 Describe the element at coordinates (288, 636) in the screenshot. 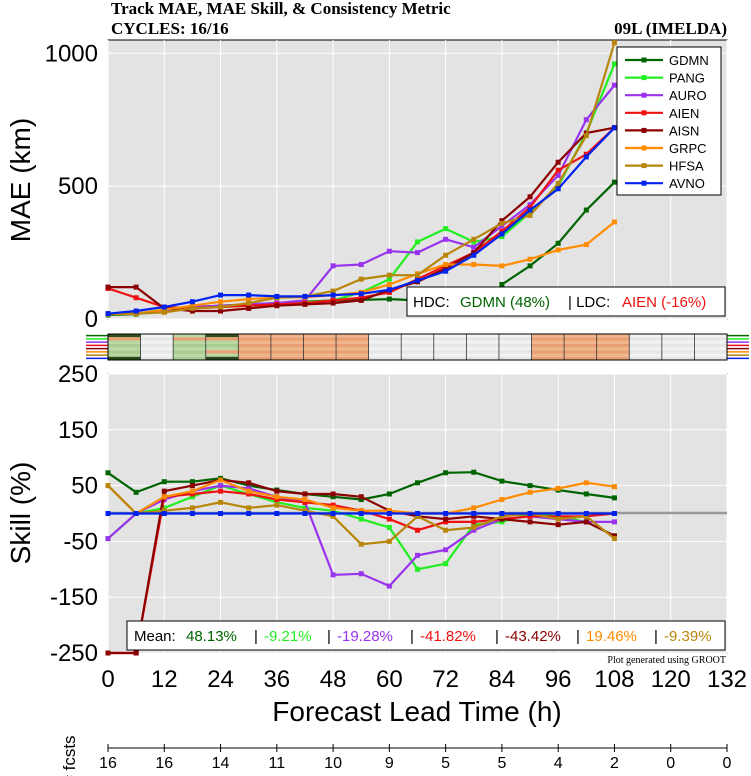

I see `mean-value-pang: -9.21%` at that location.